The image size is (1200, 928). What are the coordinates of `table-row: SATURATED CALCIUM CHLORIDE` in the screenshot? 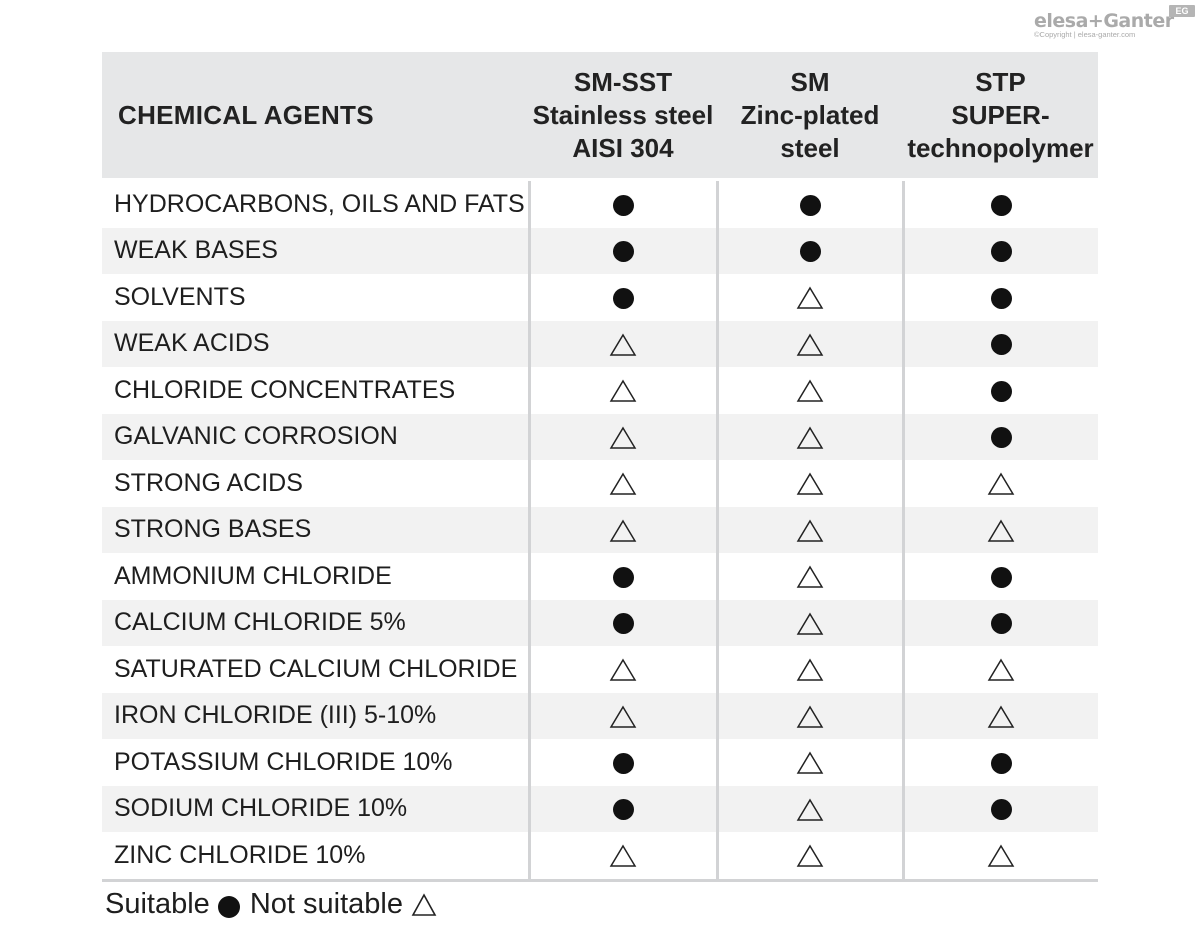 It's located at (600, 669).